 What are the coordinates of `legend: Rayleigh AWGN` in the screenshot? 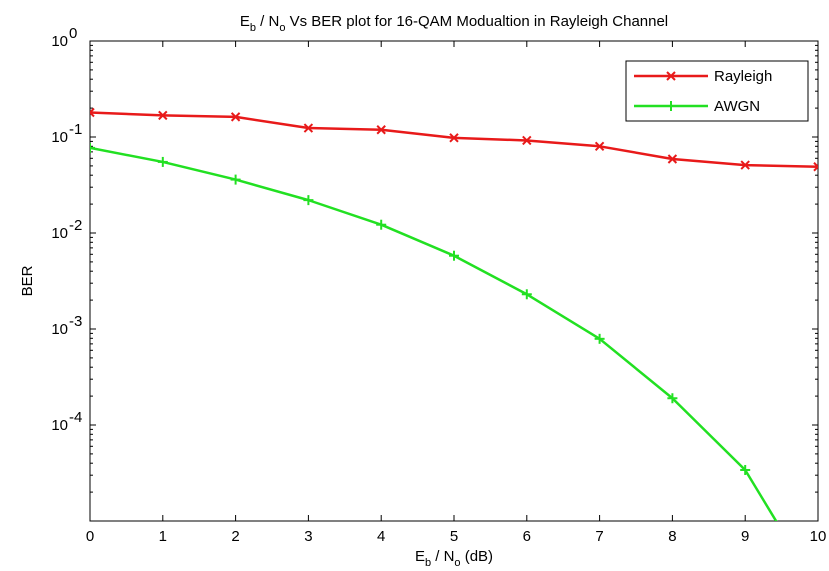 It's located at (717, 91).